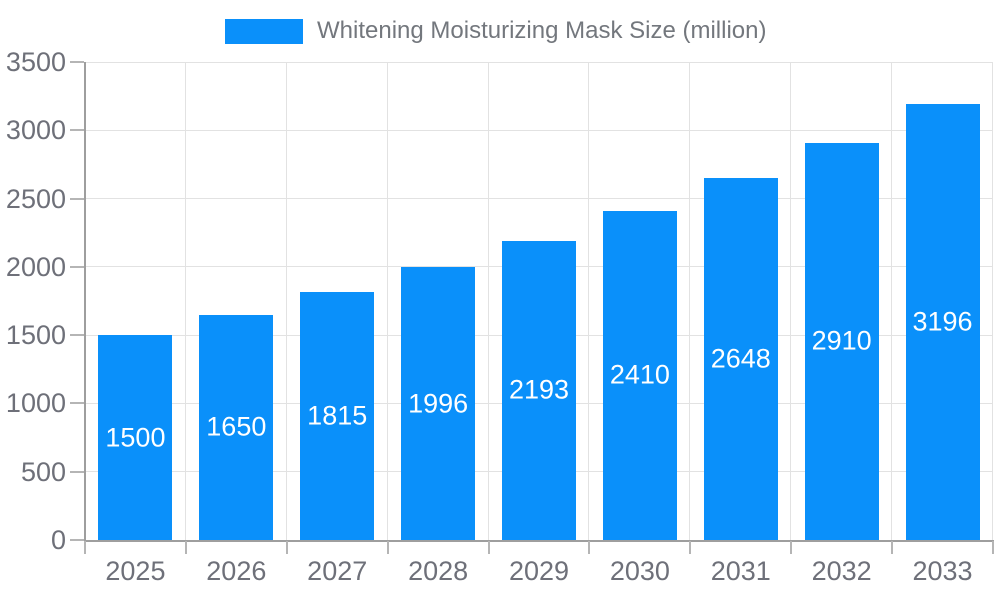  Describe the element at coordinates (58, 540) in the screenshot. I see `y-axis-label-0: 0` at that location.